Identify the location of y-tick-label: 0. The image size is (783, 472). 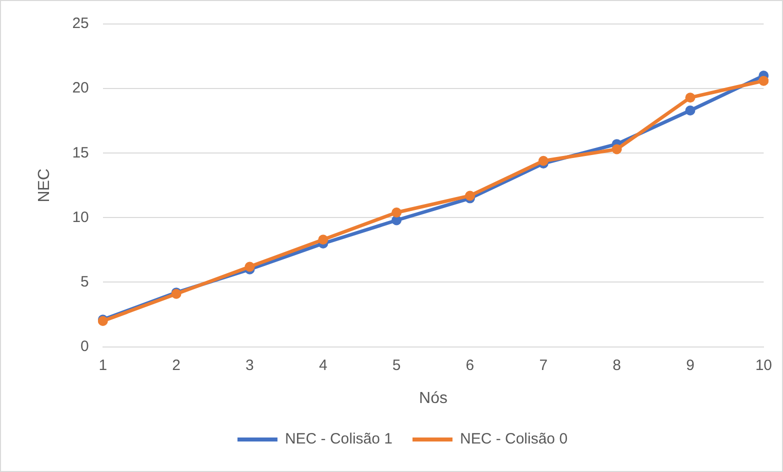
(84, 346).